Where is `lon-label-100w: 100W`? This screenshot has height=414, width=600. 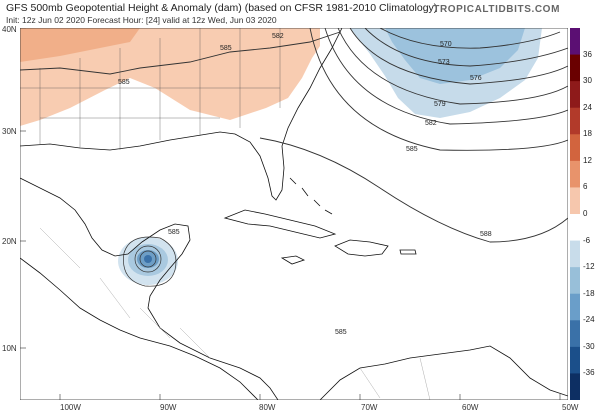 lon-label-100w: 100W is located at coordinates (70, 407).